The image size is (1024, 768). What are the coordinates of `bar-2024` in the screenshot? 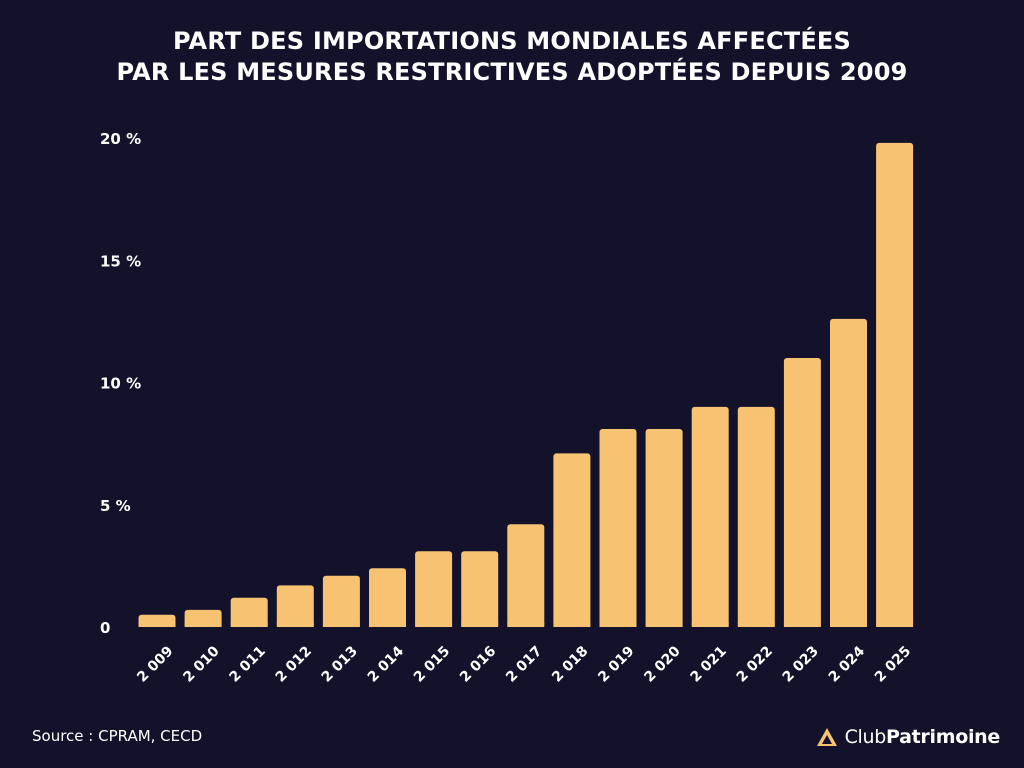 It's located at (848, 472).